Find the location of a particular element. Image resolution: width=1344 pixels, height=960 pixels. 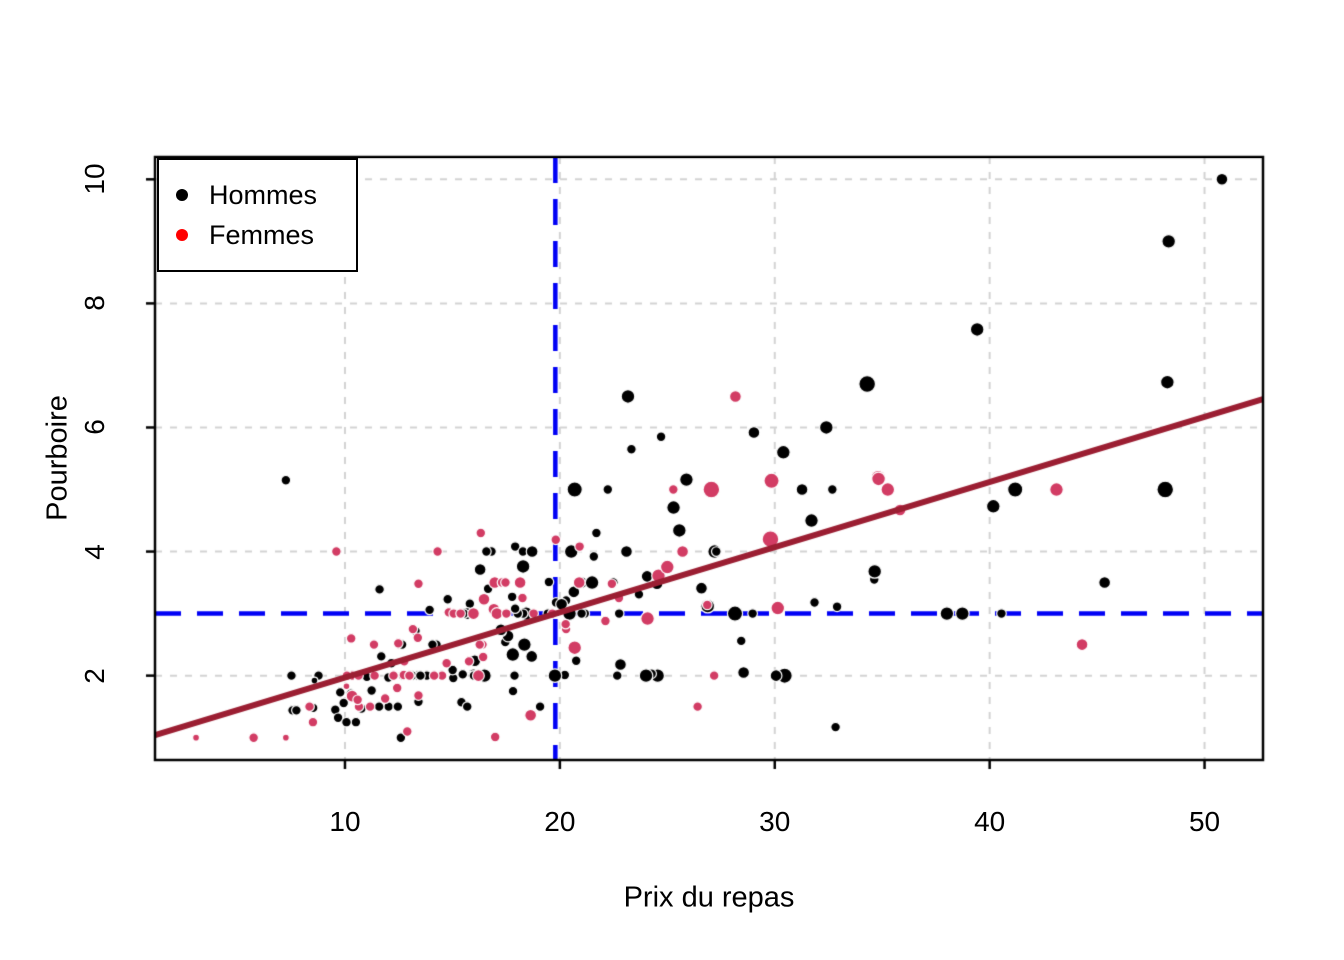

legend-item-hommes: Hommes is located at coordinates (266, 195).